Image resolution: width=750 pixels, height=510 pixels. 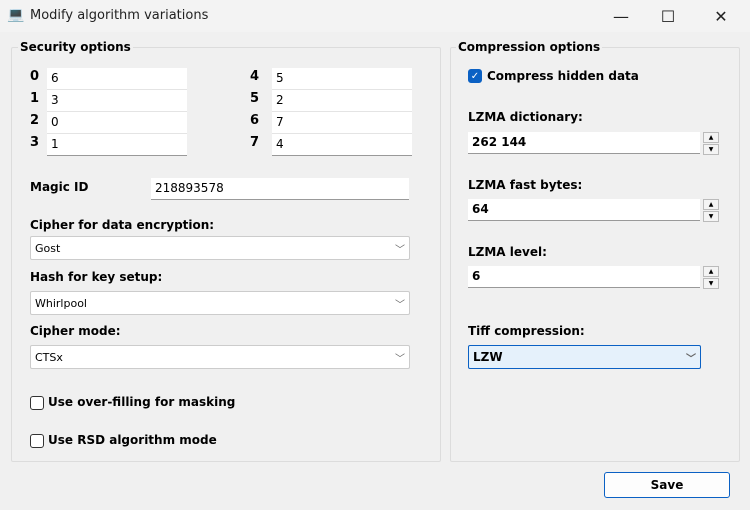 I want to click on tiff-value: LZW, so click(x=488, y=357).